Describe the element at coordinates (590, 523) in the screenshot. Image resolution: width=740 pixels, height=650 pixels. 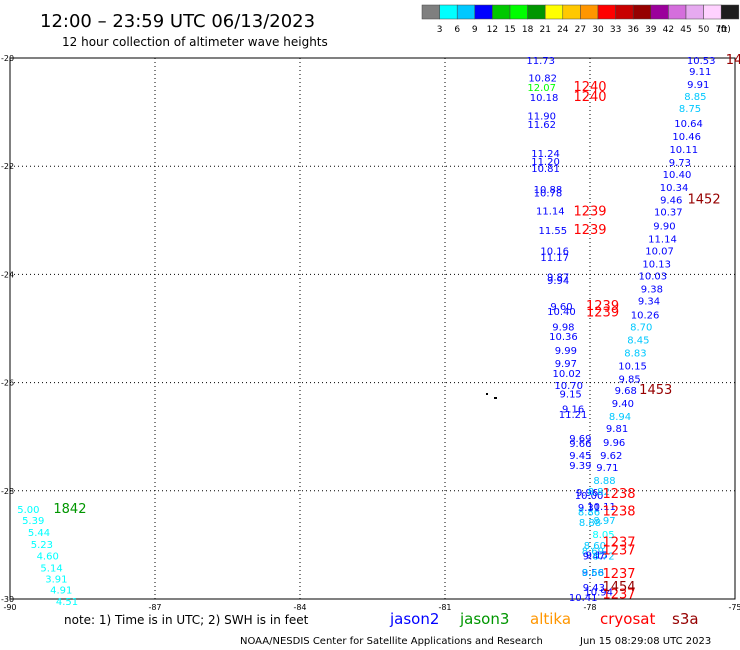
I see `data-point-label: 8.88` at that location.